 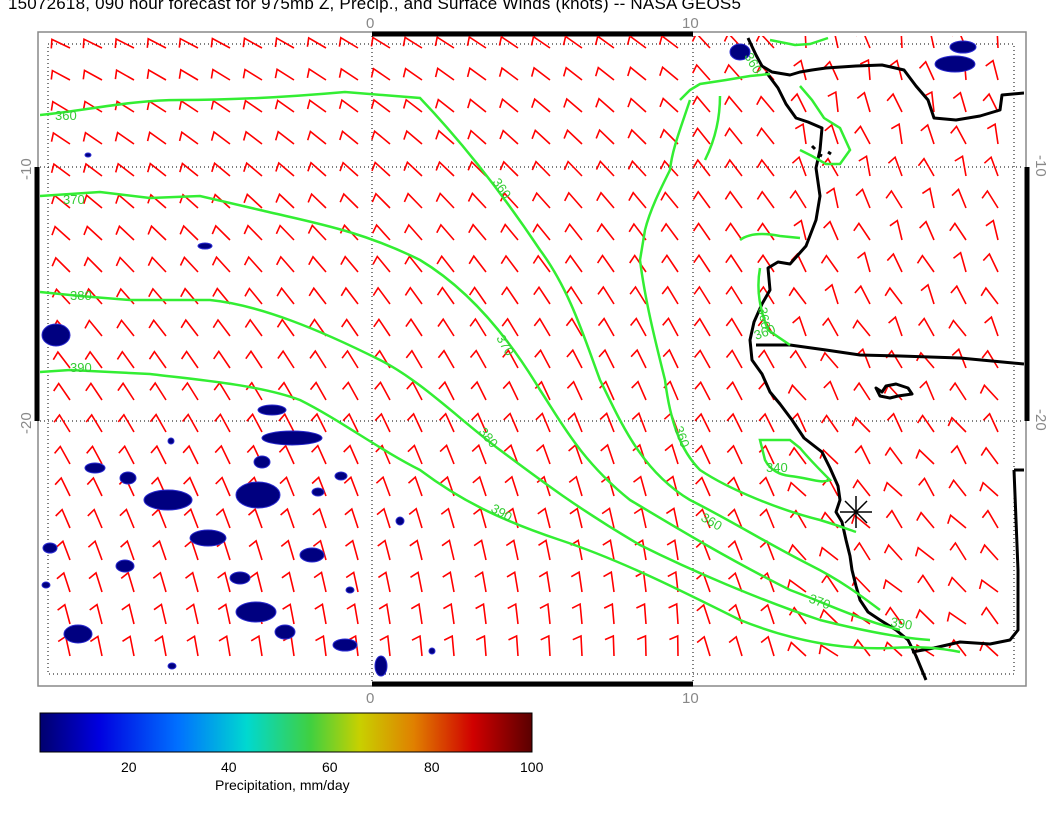 I want to click on colorbar-tick-20: 20, so click(x=129, y=767).